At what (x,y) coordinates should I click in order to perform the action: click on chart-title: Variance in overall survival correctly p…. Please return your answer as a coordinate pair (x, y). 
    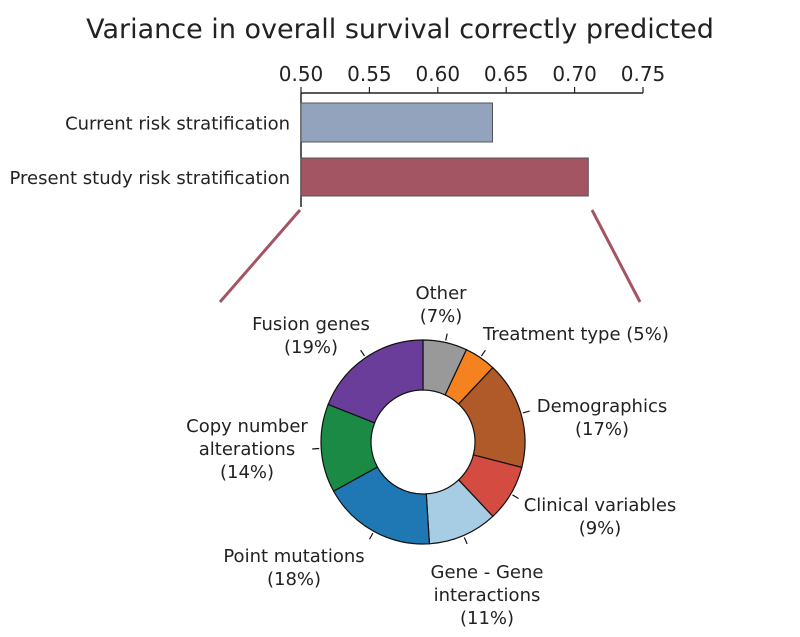
    Looking at the image, I should click on (400, 29).